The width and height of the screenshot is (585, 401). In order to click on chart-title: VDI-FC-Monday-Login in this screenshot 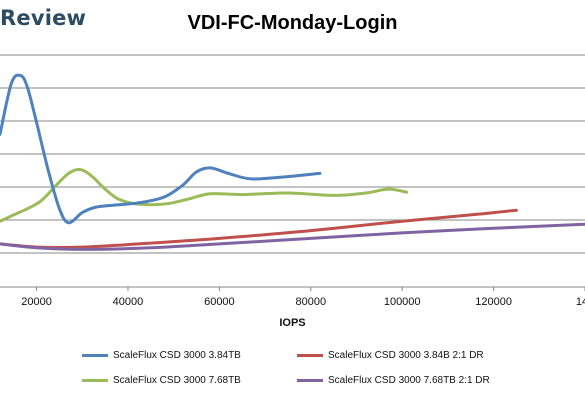, I will do `click(292, 23)`.